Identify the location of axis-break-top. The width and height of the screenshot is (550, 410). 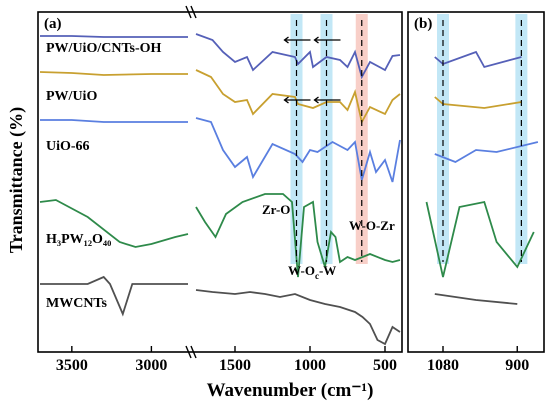
(191, 12).